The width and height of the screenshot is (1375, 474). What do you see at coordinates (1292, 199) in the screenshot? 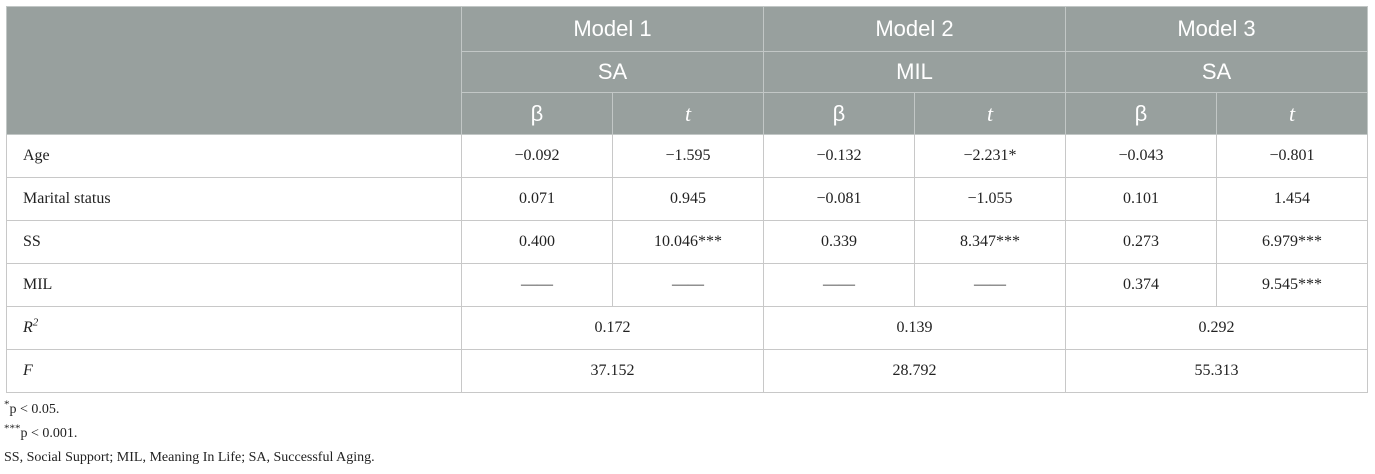
I see `table-cell: 1.454` at bounding box center [1292, 199].